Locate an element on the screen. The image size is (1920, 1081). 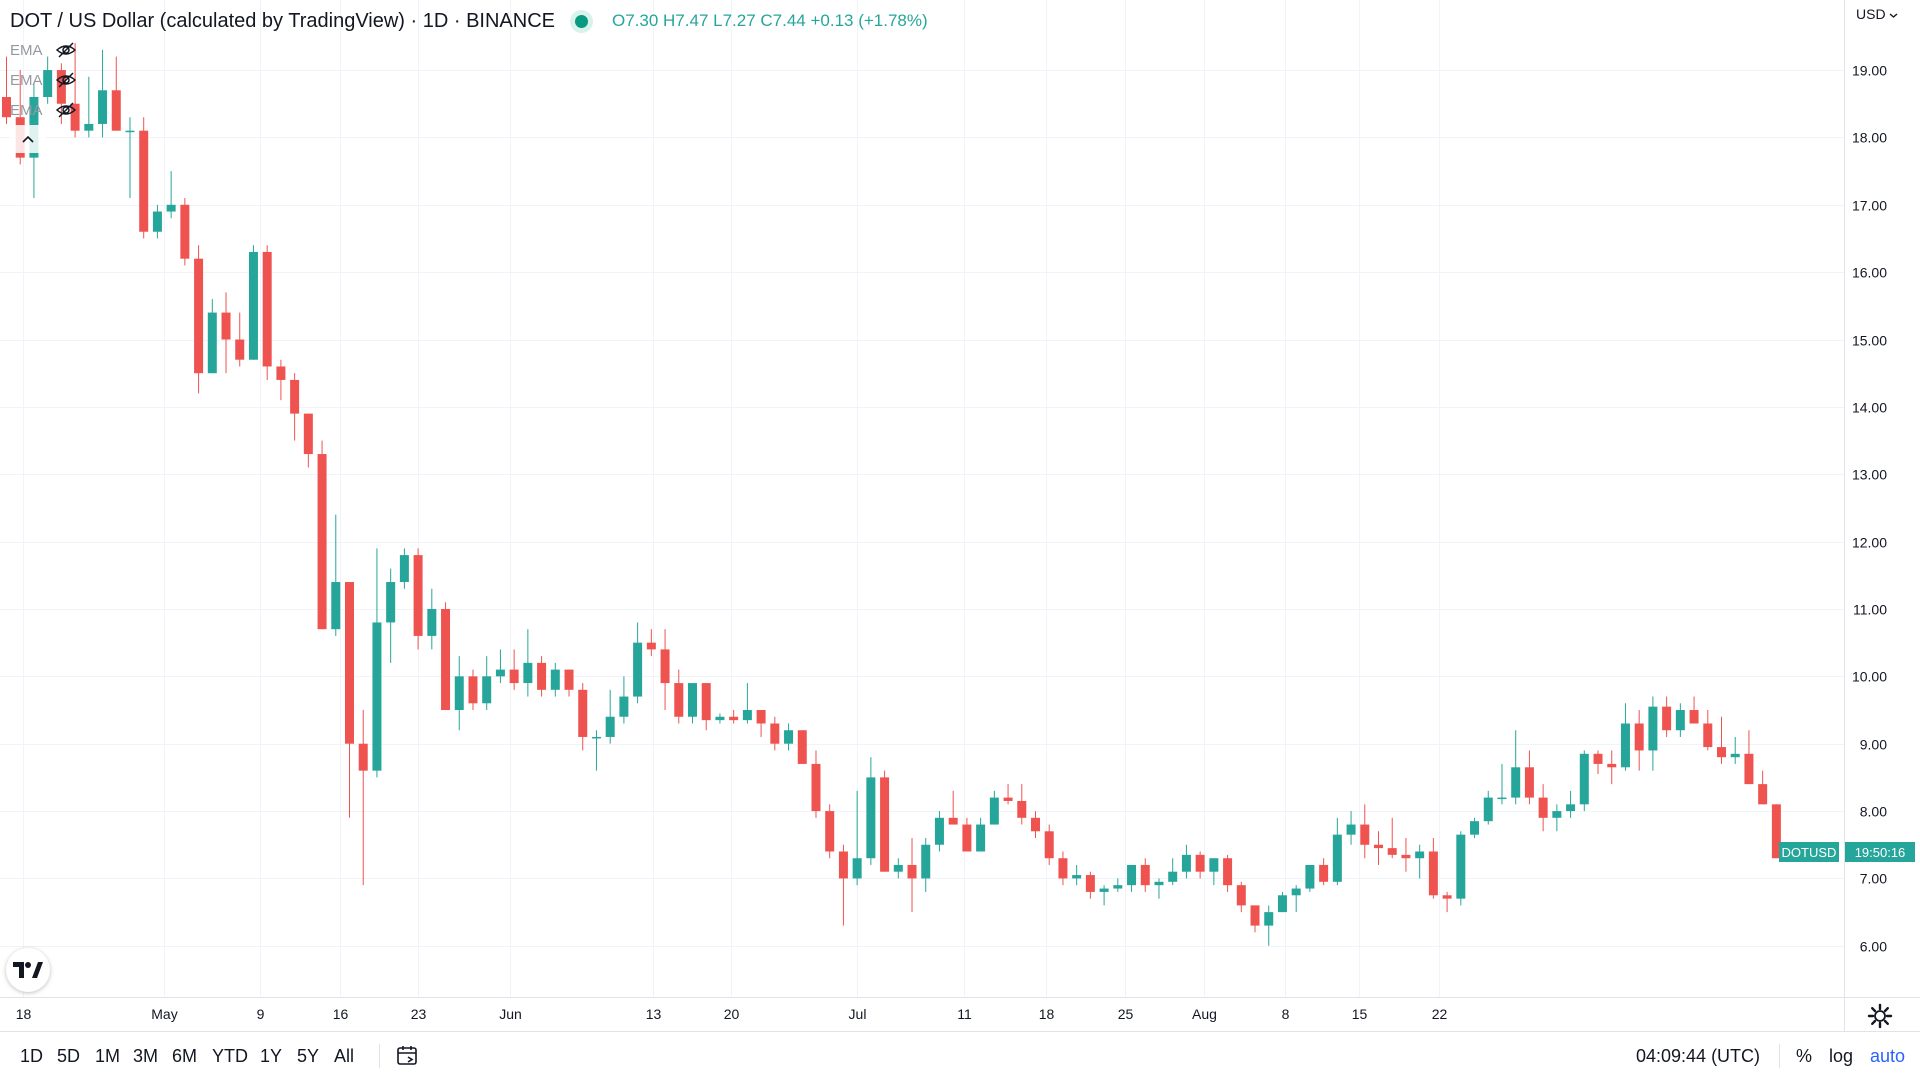
range-1m-button: 1M is located at coordinates (108, 1056).